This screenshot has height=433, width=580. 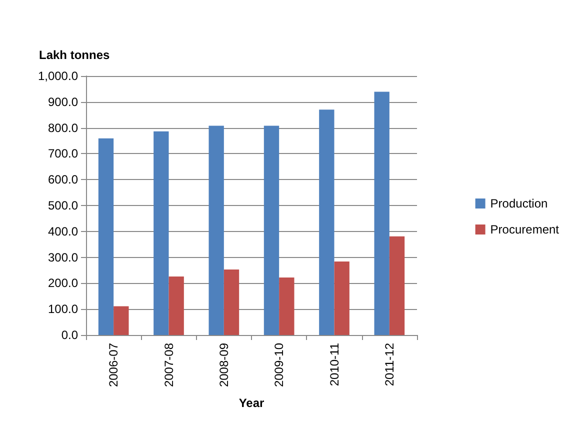 What do you see at coordinates (63, 127) in the screenshot?
I see `y-tick-label: 800.0` at bounding box center [63, 127].